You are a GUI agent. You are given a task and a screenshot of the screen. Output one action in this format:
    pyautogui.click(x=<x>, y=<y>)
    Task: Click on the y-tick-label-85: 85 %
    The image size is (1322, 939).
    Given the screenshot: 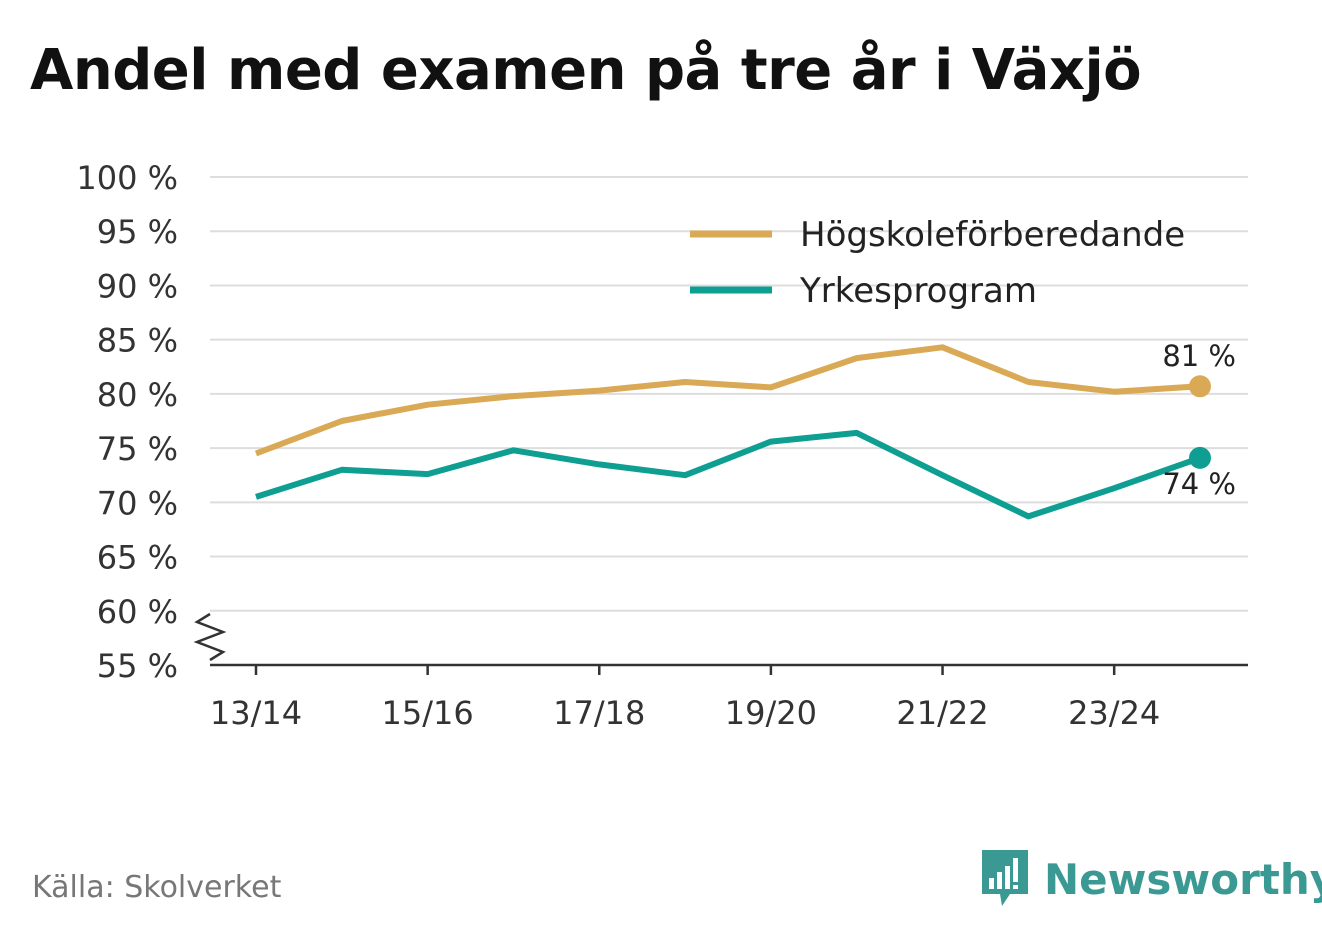 What is the action you would take?
    pyautogui.click(x=137, y=341)
    